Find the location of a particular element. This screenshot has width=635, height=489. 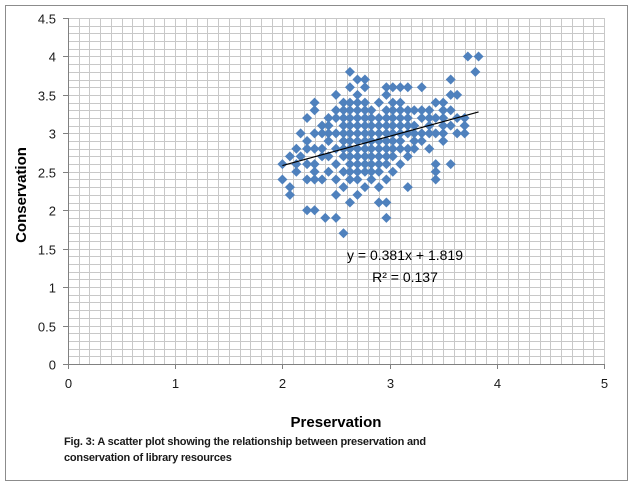

y-tick-label: 0.5 is located at coordinates (47, 327).